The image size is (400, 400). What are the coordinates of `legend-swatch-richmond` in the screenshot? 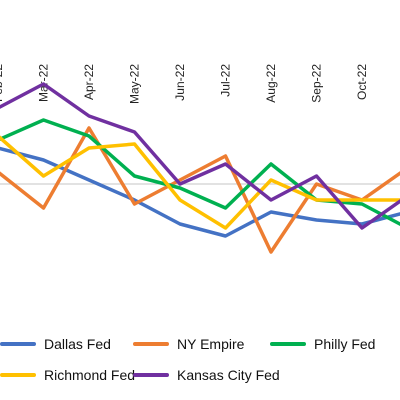 It's located at (18, 375).